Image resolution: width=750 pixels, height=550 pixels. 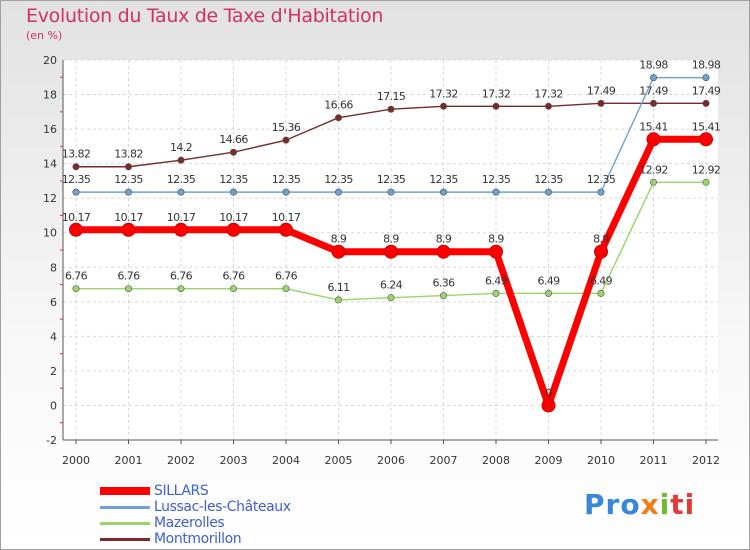 I want to click on data-label-montmorillon: 14.2, so click(x=181, y=147).